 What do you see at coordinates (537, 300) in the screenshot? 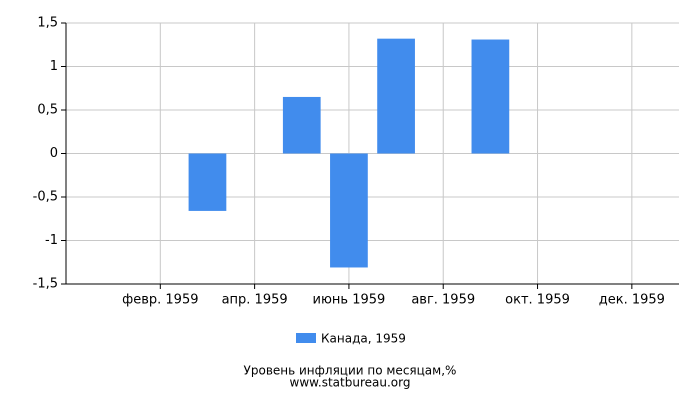
I see `x-tick-label: окт. 1959` at bounding box center [537, 300].